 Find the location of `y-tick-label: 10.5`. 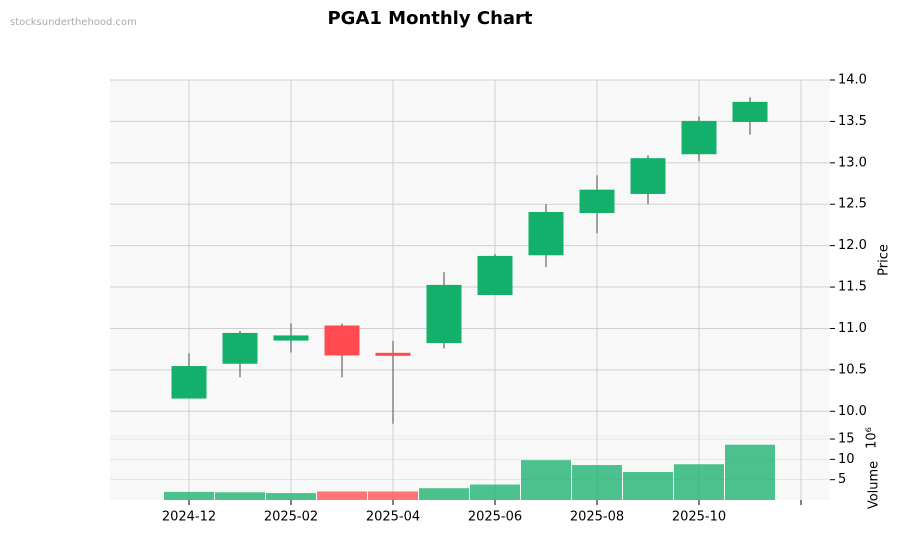

y-tick-label: 10.5 is located at coordinates (852, 369).